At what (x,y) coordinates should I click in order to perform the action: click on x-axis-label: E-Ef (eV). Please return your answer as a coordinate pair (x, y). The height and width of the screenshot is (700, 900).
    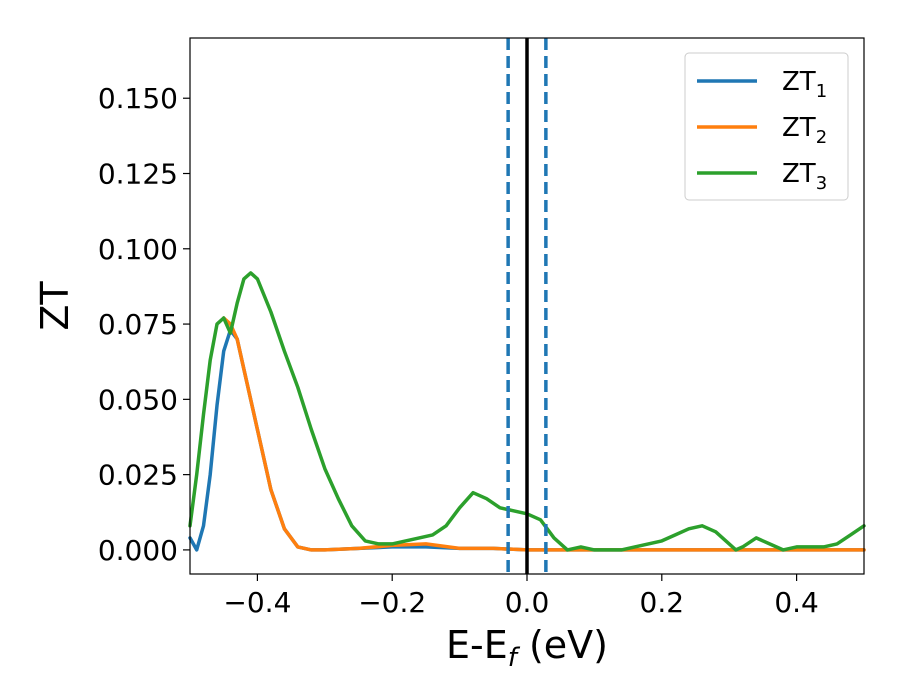
    Looking at the image, I should click on (527, 648).